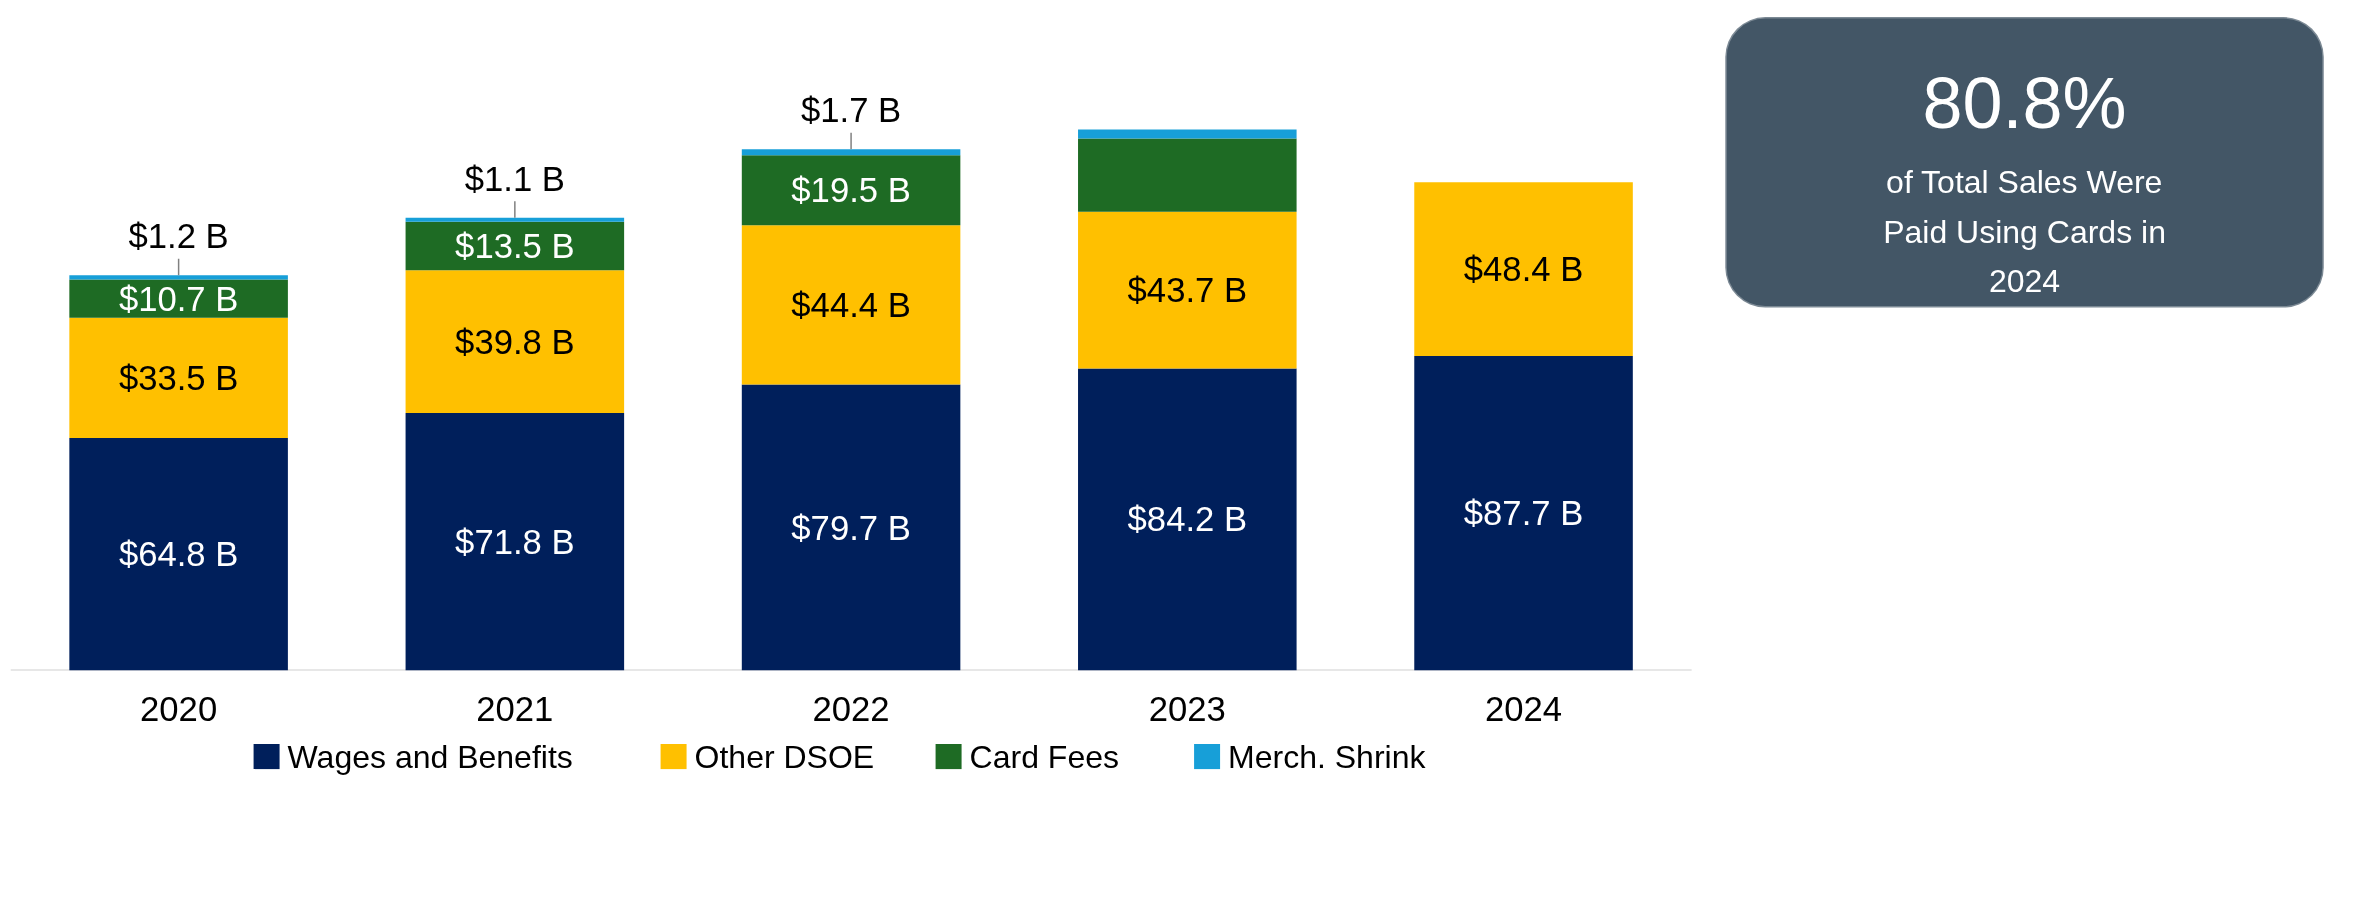 The width and height of the screenshot is (2366, 901). Describe the element at coordinates (1044, 756) in the screenshot. I see `legend-label: Card Fees` at that location.